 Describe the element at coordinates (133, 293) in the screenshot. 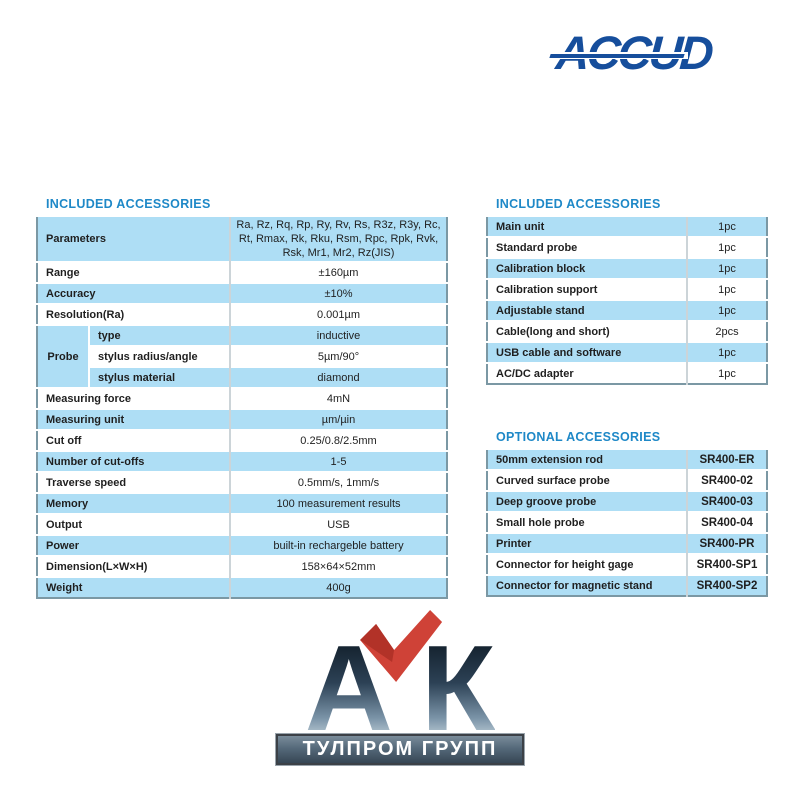

I see `spec-label: Accuracy` at that location.